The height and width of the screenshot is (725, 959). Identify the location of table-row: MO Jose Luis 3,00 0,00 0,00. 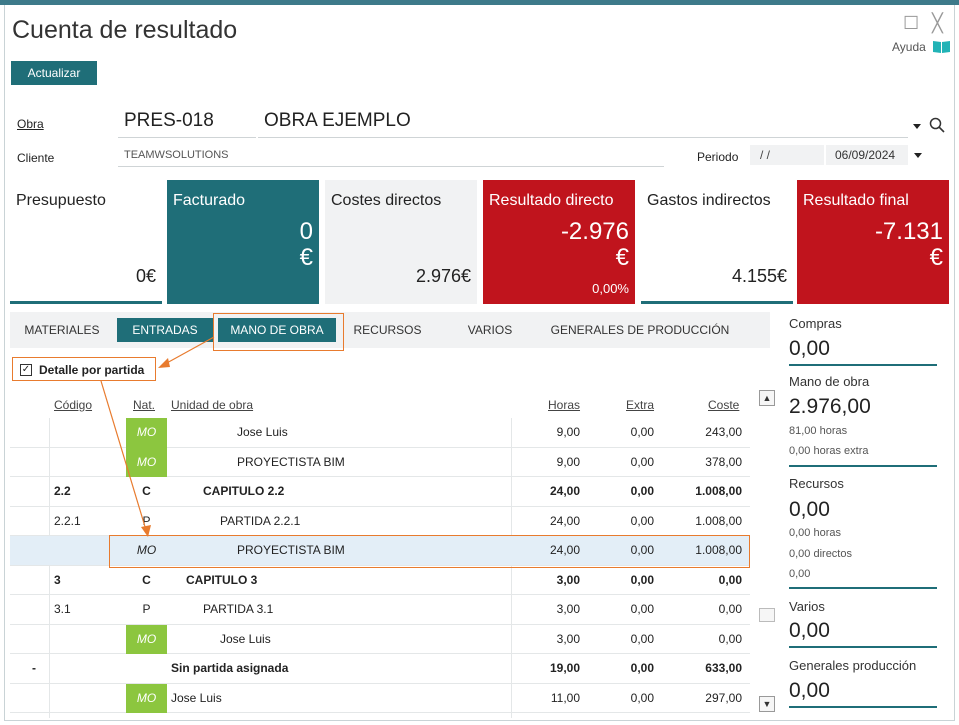
(380, 639).